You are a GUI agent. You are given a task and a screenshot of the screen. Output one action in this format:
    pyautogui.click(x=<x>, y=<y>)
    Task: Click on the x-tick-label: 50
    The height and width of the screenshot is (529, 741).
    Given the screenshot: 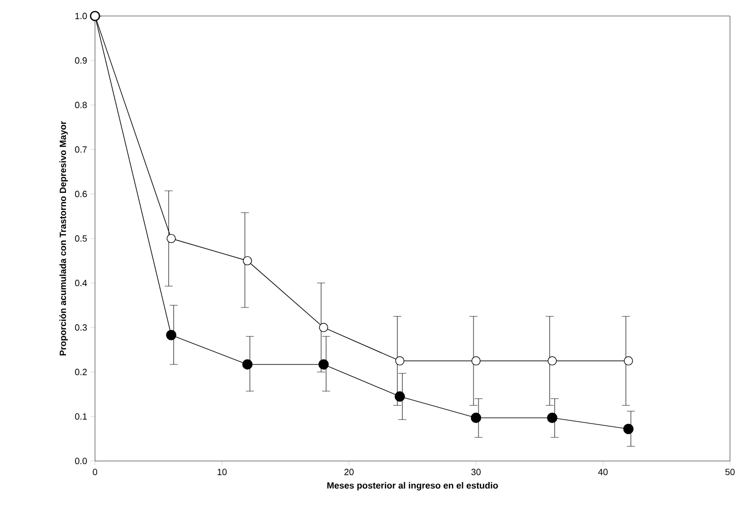 What is the action you would take?
    pyautogui.click(x=730, y=472)
    